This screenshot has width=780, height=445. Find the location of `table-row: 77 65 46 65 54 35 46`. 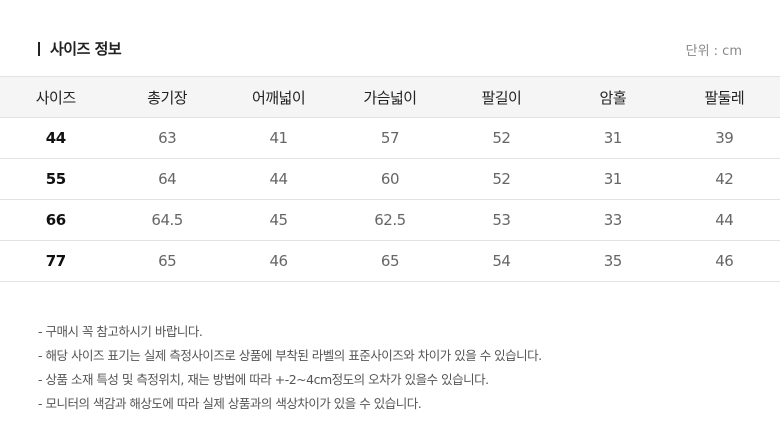

table-row: 77 65 46 65 54 35 46 is located at coordinates (390, 261).